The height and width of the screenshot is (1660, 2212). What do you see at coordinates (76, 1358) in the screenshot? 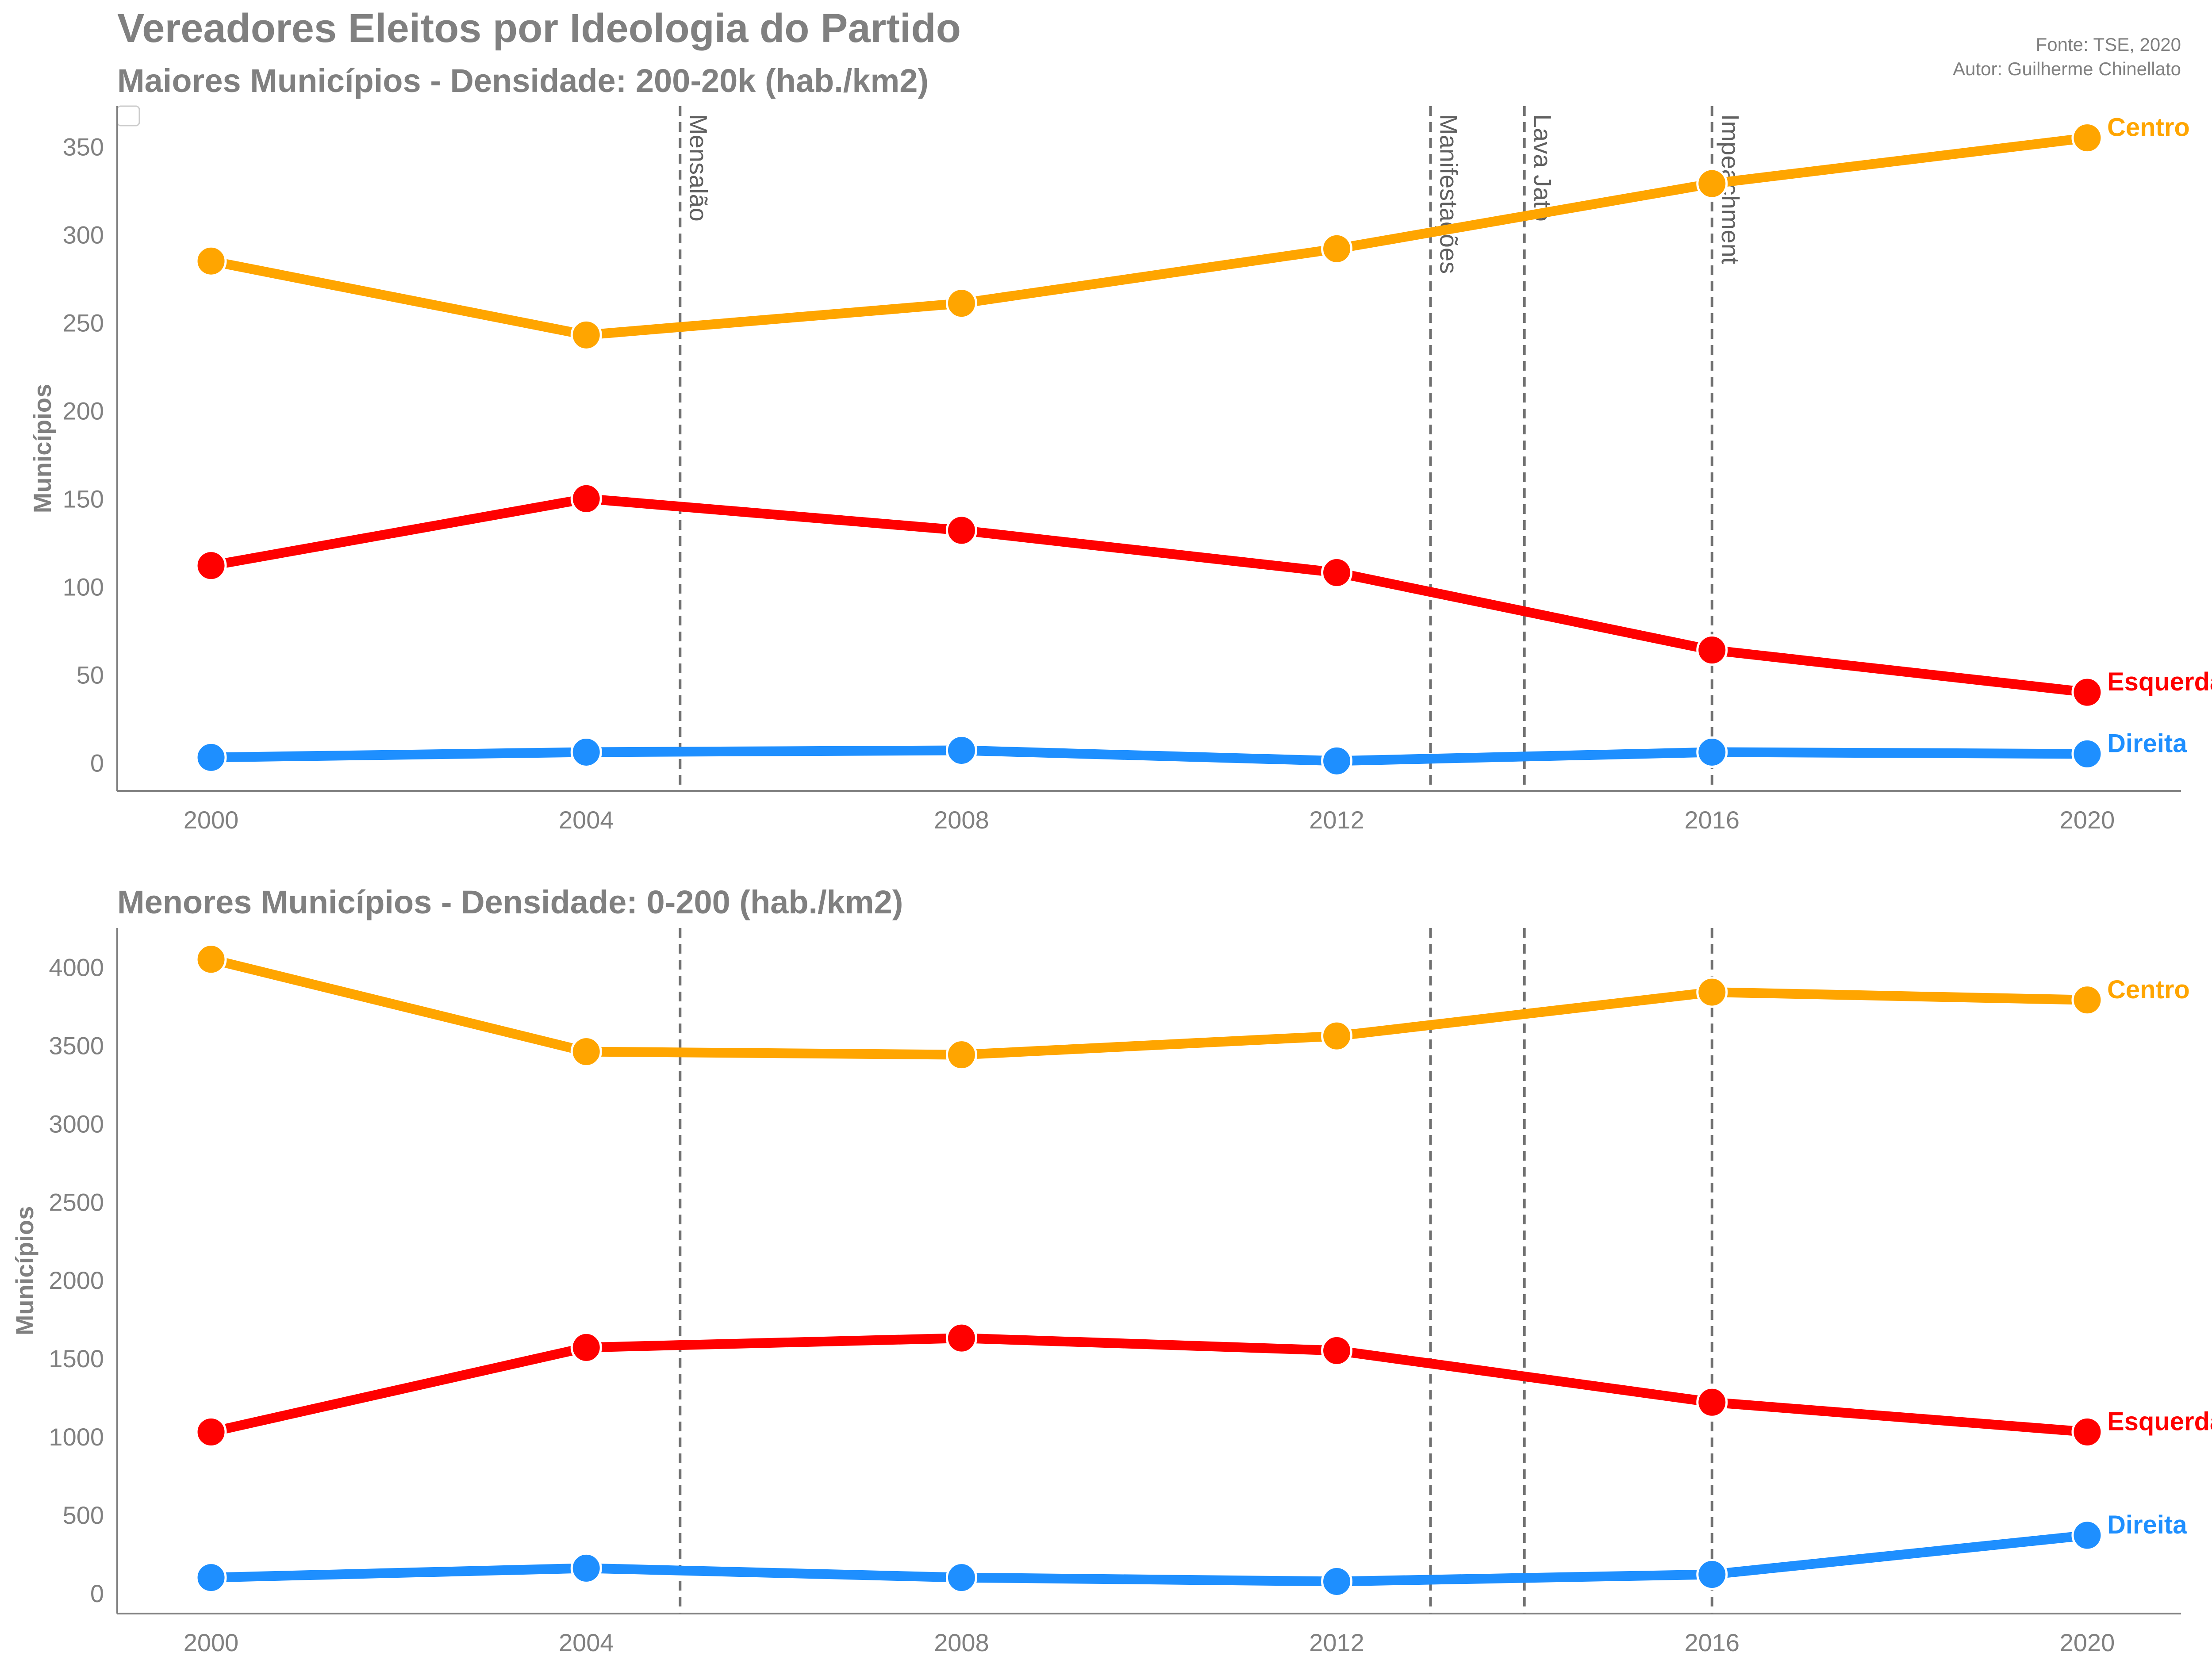
I see `y-tick-label: 1500` at bounding box center [76, 1358].